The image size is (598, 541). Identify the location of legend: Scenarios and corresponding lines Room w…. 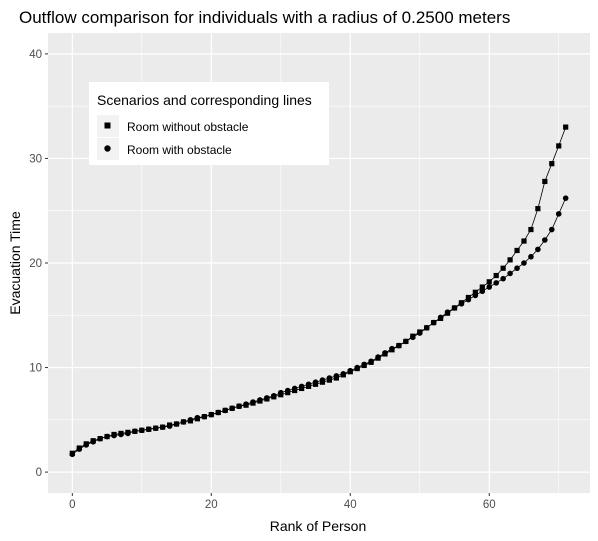
(209, 123).